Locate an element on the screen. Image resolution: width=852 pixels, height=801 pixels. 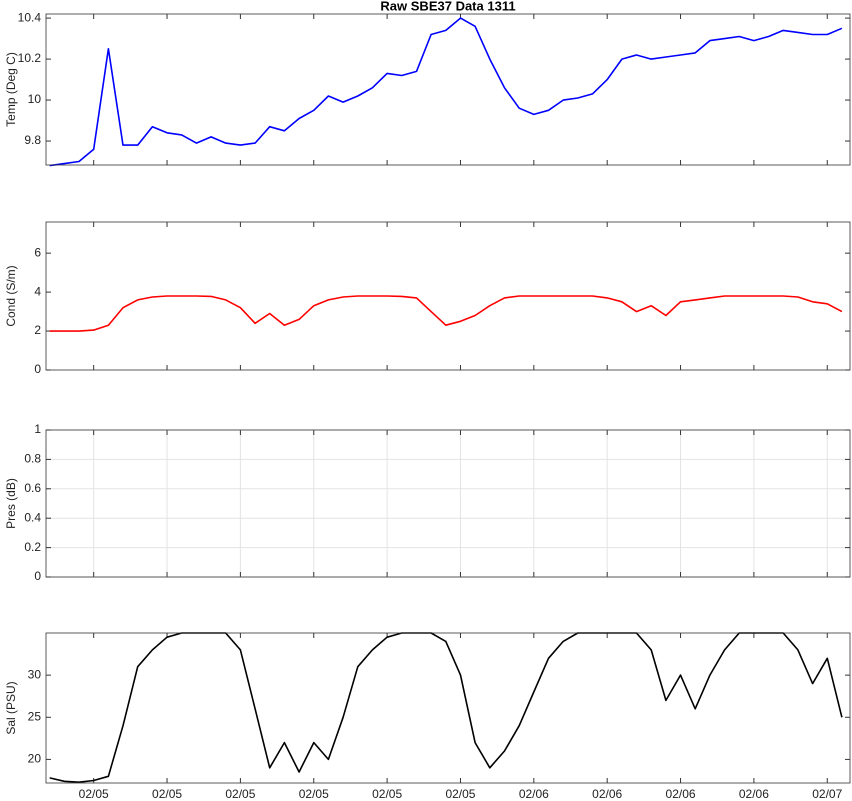
y-tick-label: 2 is located at coordinates (37, 330).